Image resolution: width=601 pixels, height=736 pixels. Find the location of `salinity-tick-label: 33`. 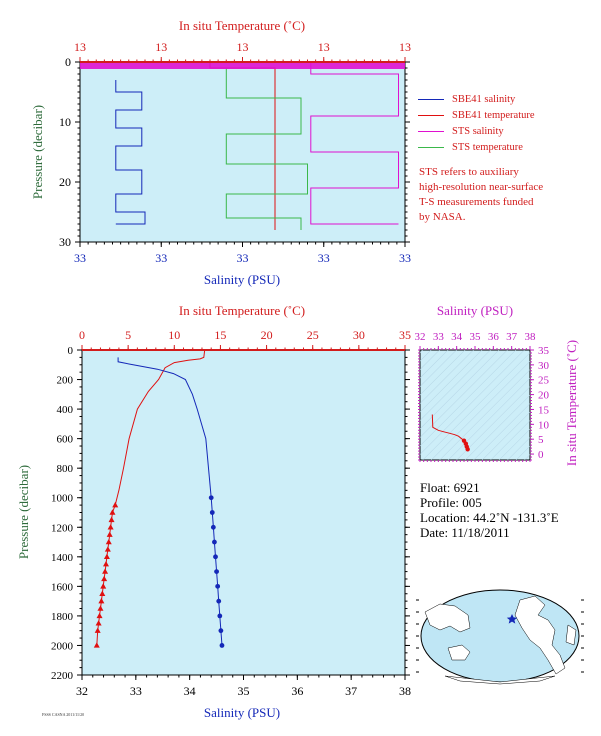

salinity-tick-label: 33 is located at coordinates (136, 691).